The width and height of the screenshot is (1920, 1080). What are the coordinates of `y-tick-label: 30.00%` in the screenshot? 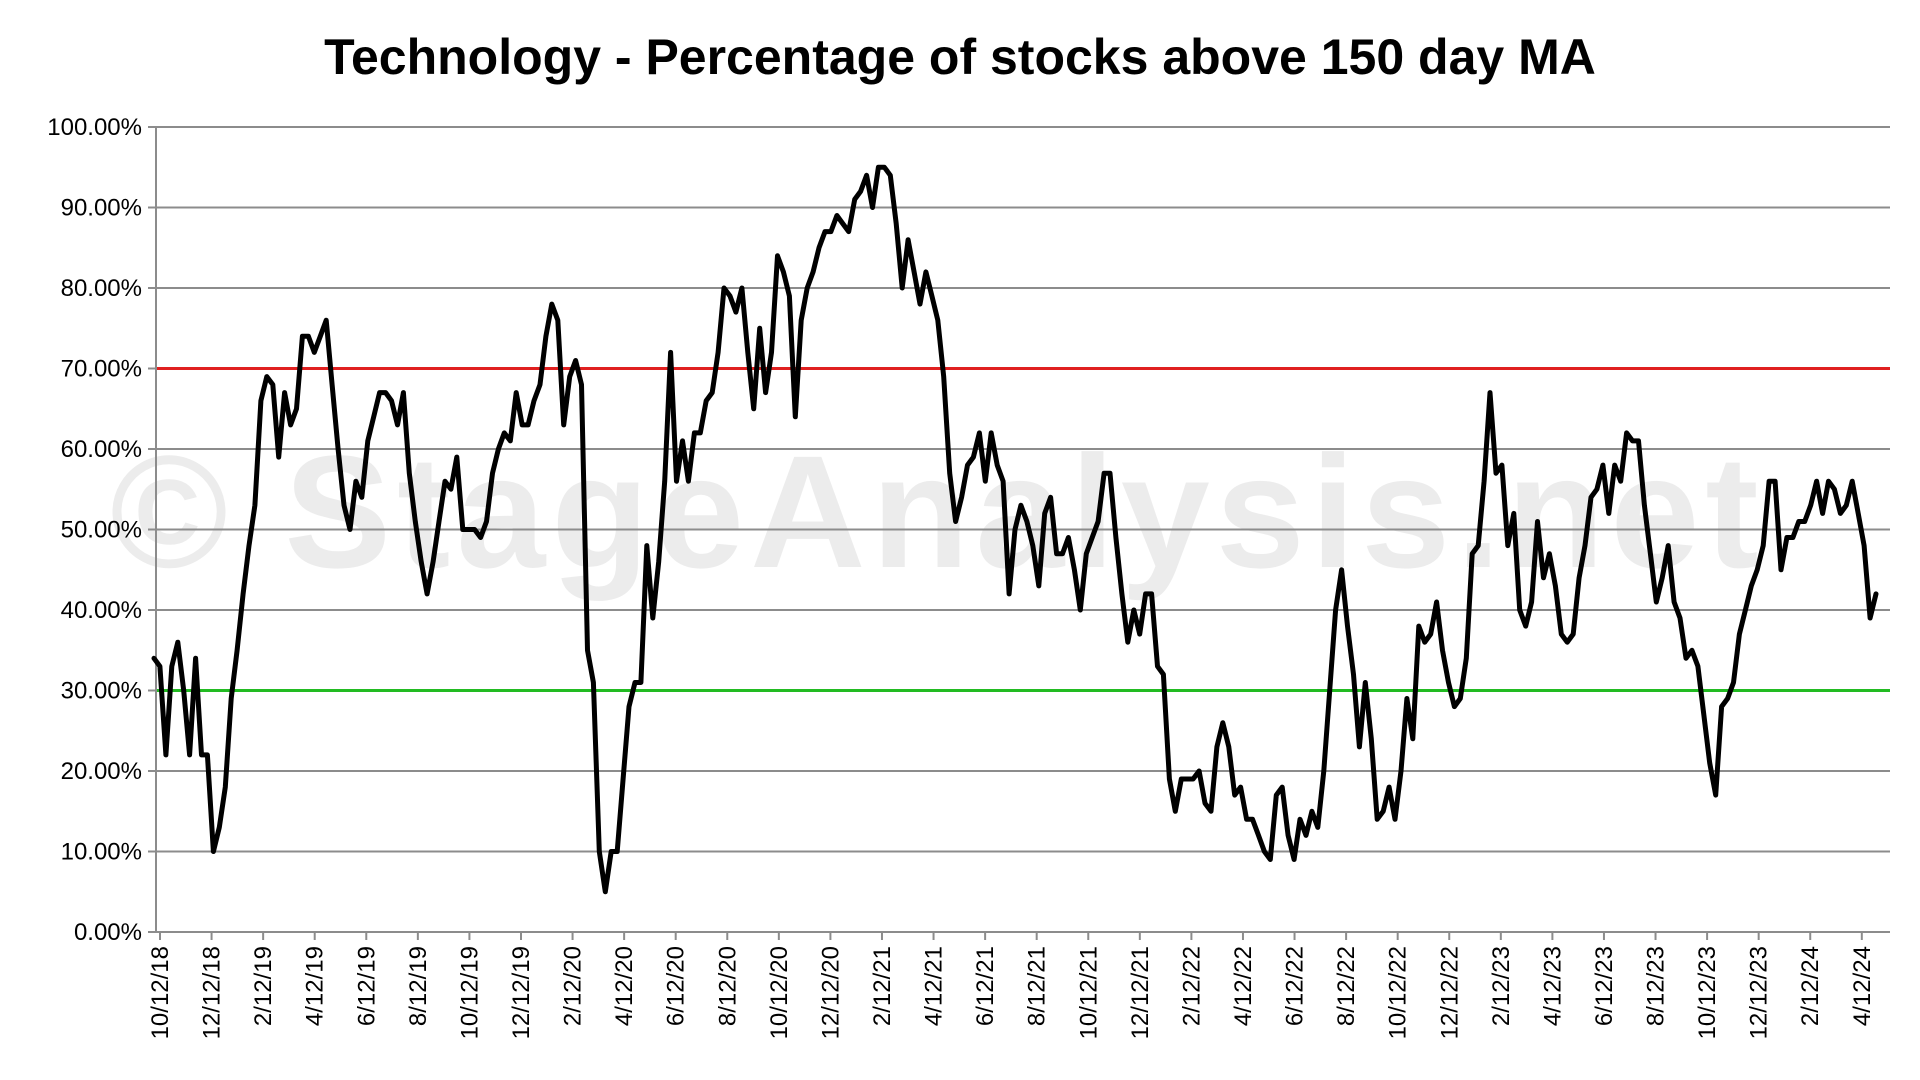 It's located at (101, 691).